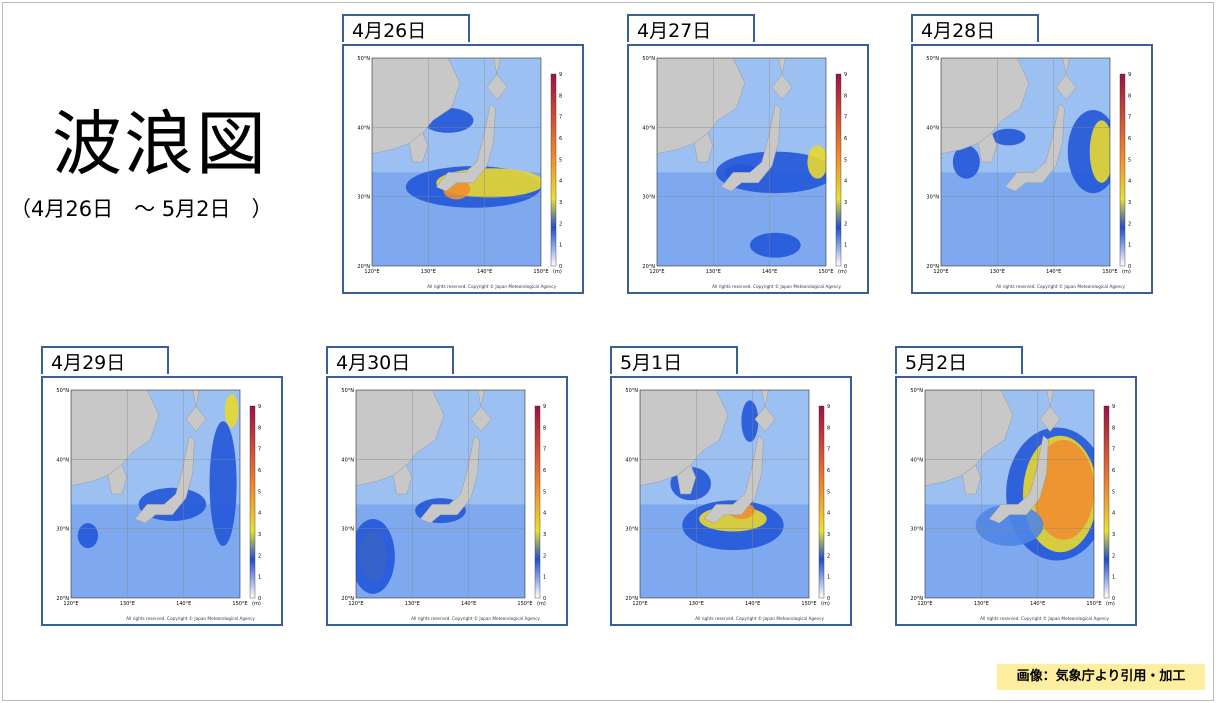  Describe the element at coordinates (1025, 162) in the screenshot. I see `plot-frame` at that location.